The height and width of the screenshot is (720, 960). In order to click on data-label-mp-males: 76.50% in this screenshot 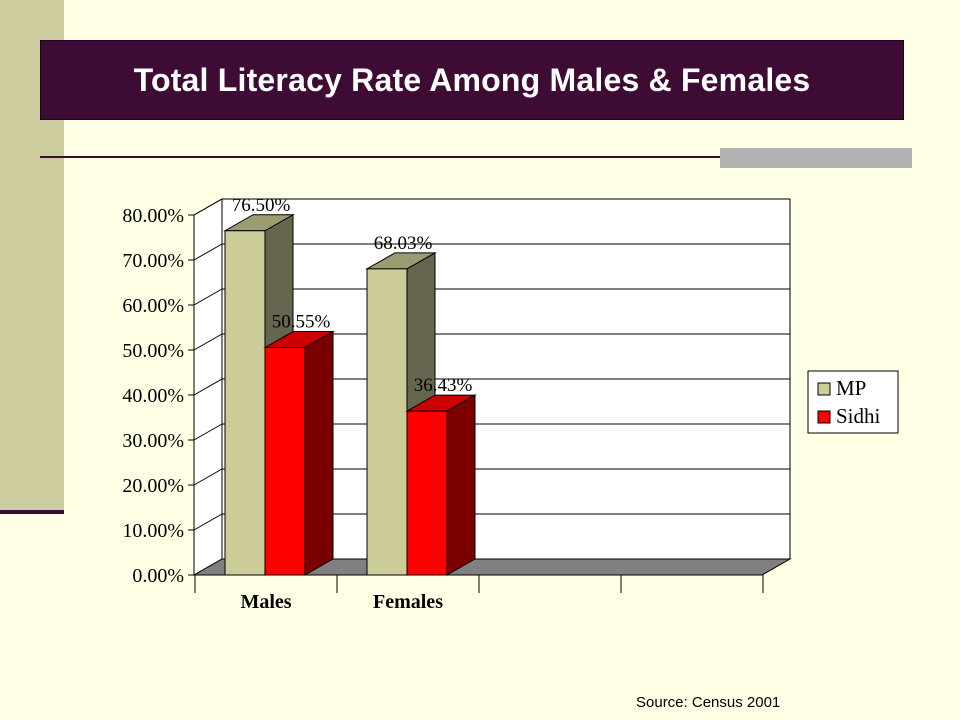, I will do `click(261, 205)`.